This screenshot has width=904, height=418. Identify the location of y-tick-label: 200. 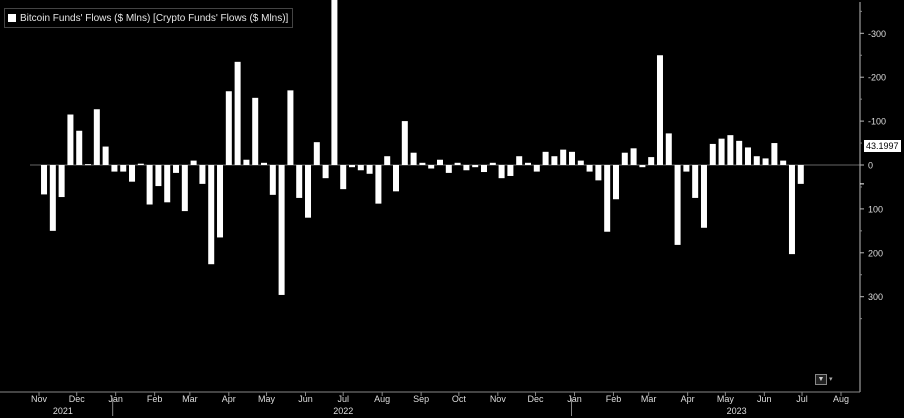
(875, 253).